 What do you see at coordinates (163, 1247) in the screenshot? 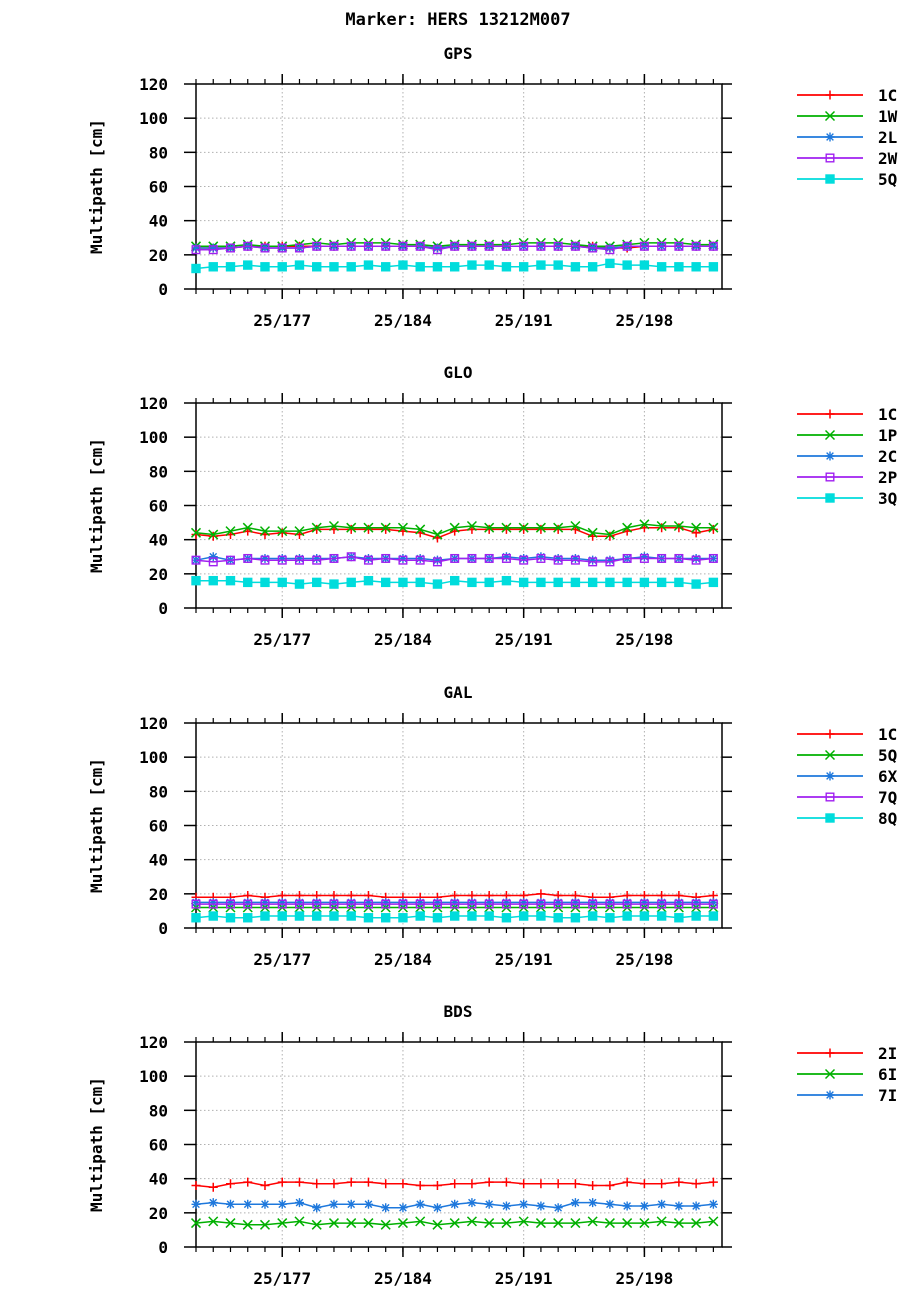
I see `bds-ytick-label: 0` at bounding box center [163, 1247].